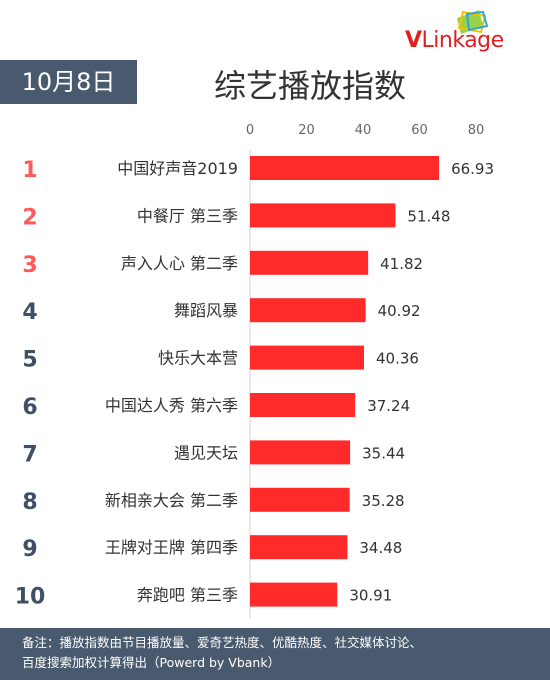  Describe the element at coordinates (171, 547) in the screenshot. I see `category-label: 王牌对王牌 第四季` at that location.